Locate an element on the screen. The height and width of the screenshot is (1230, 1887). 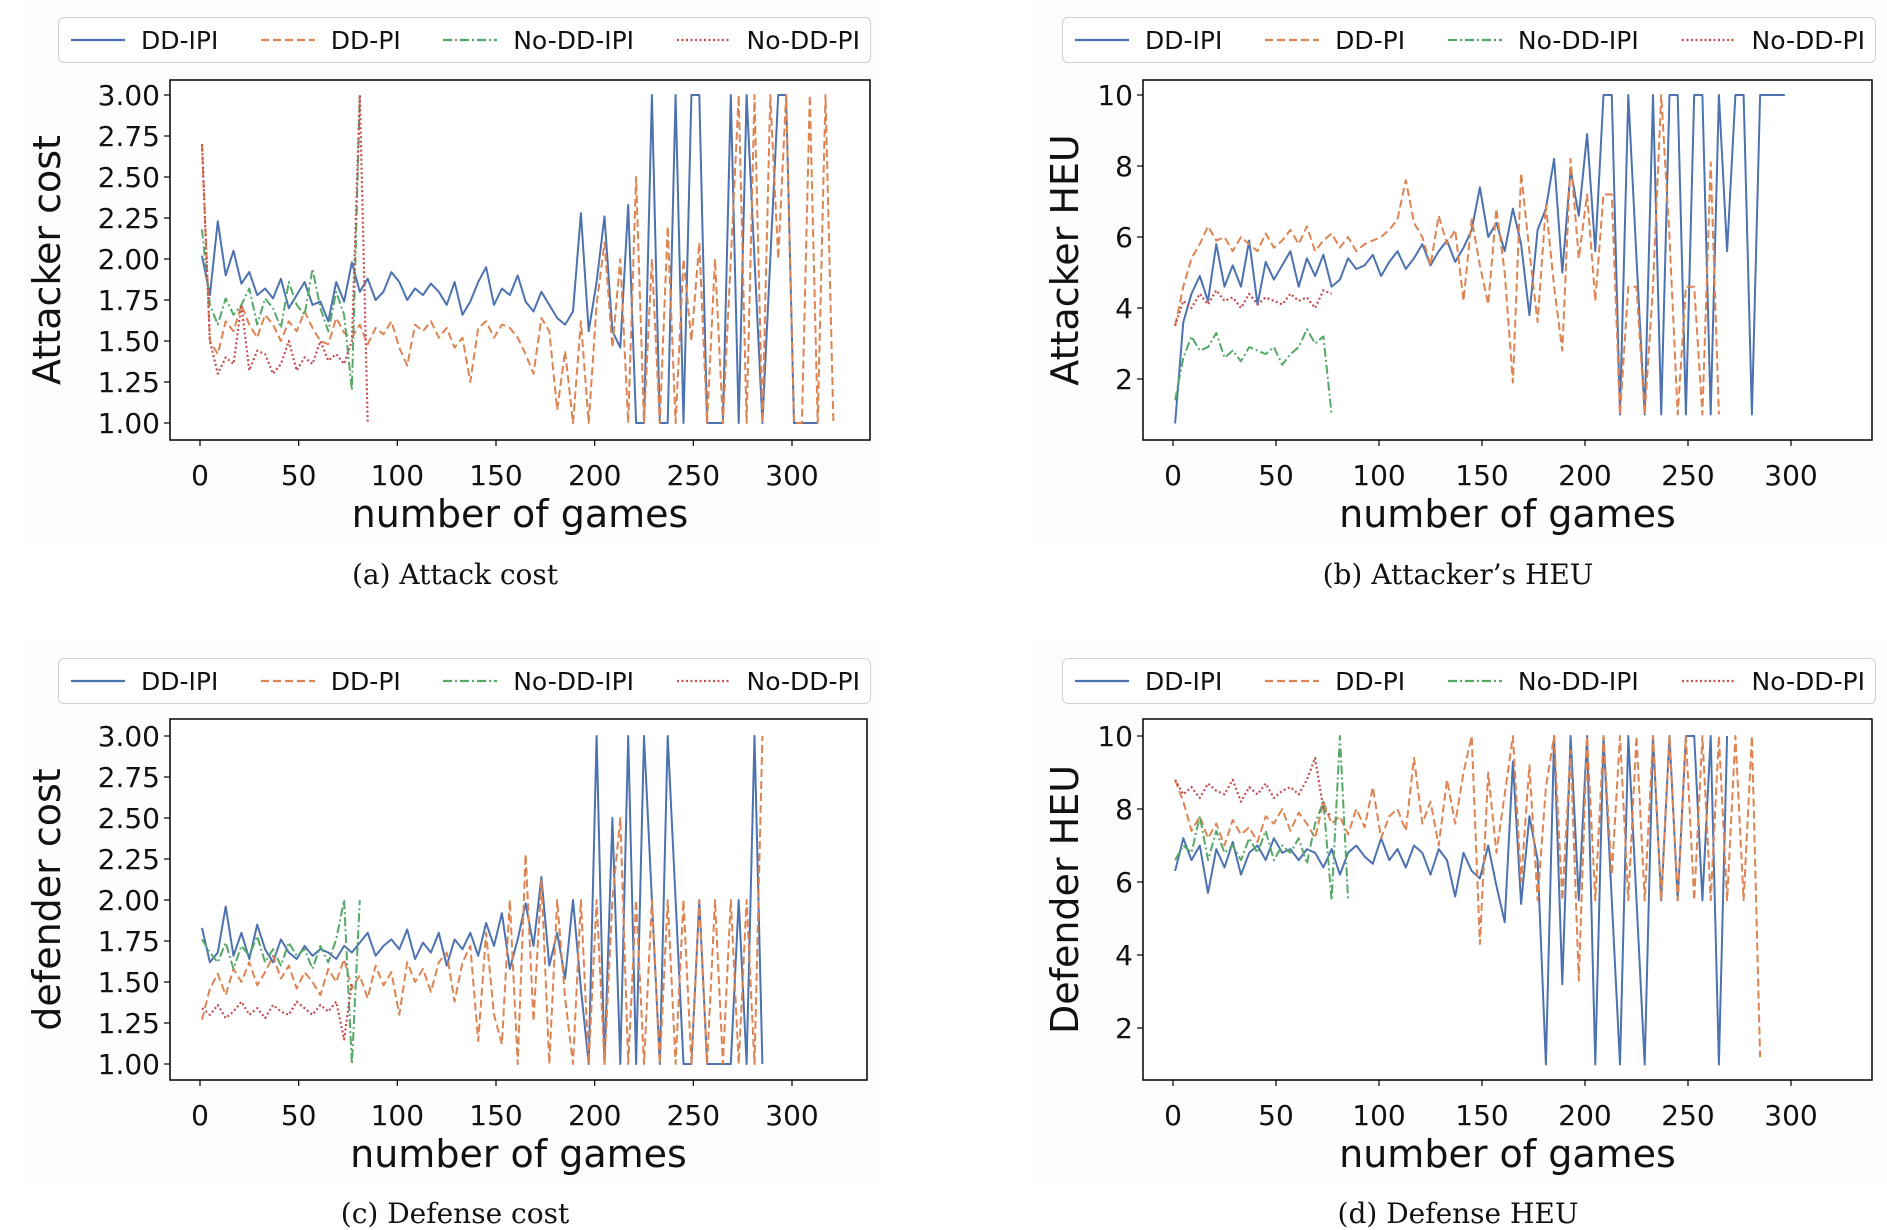
series-line-no-dd-pi is located at coordinates (1253, 308).